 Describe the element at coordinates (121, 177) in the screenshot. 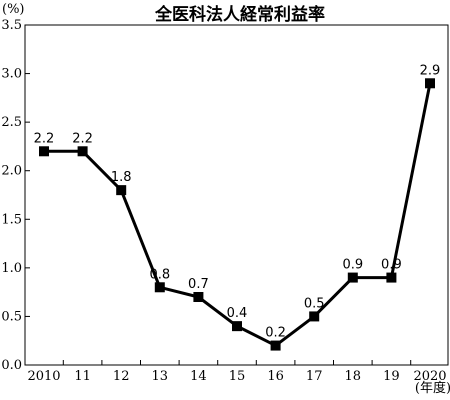

I see `data-label: 1.8` at that location.